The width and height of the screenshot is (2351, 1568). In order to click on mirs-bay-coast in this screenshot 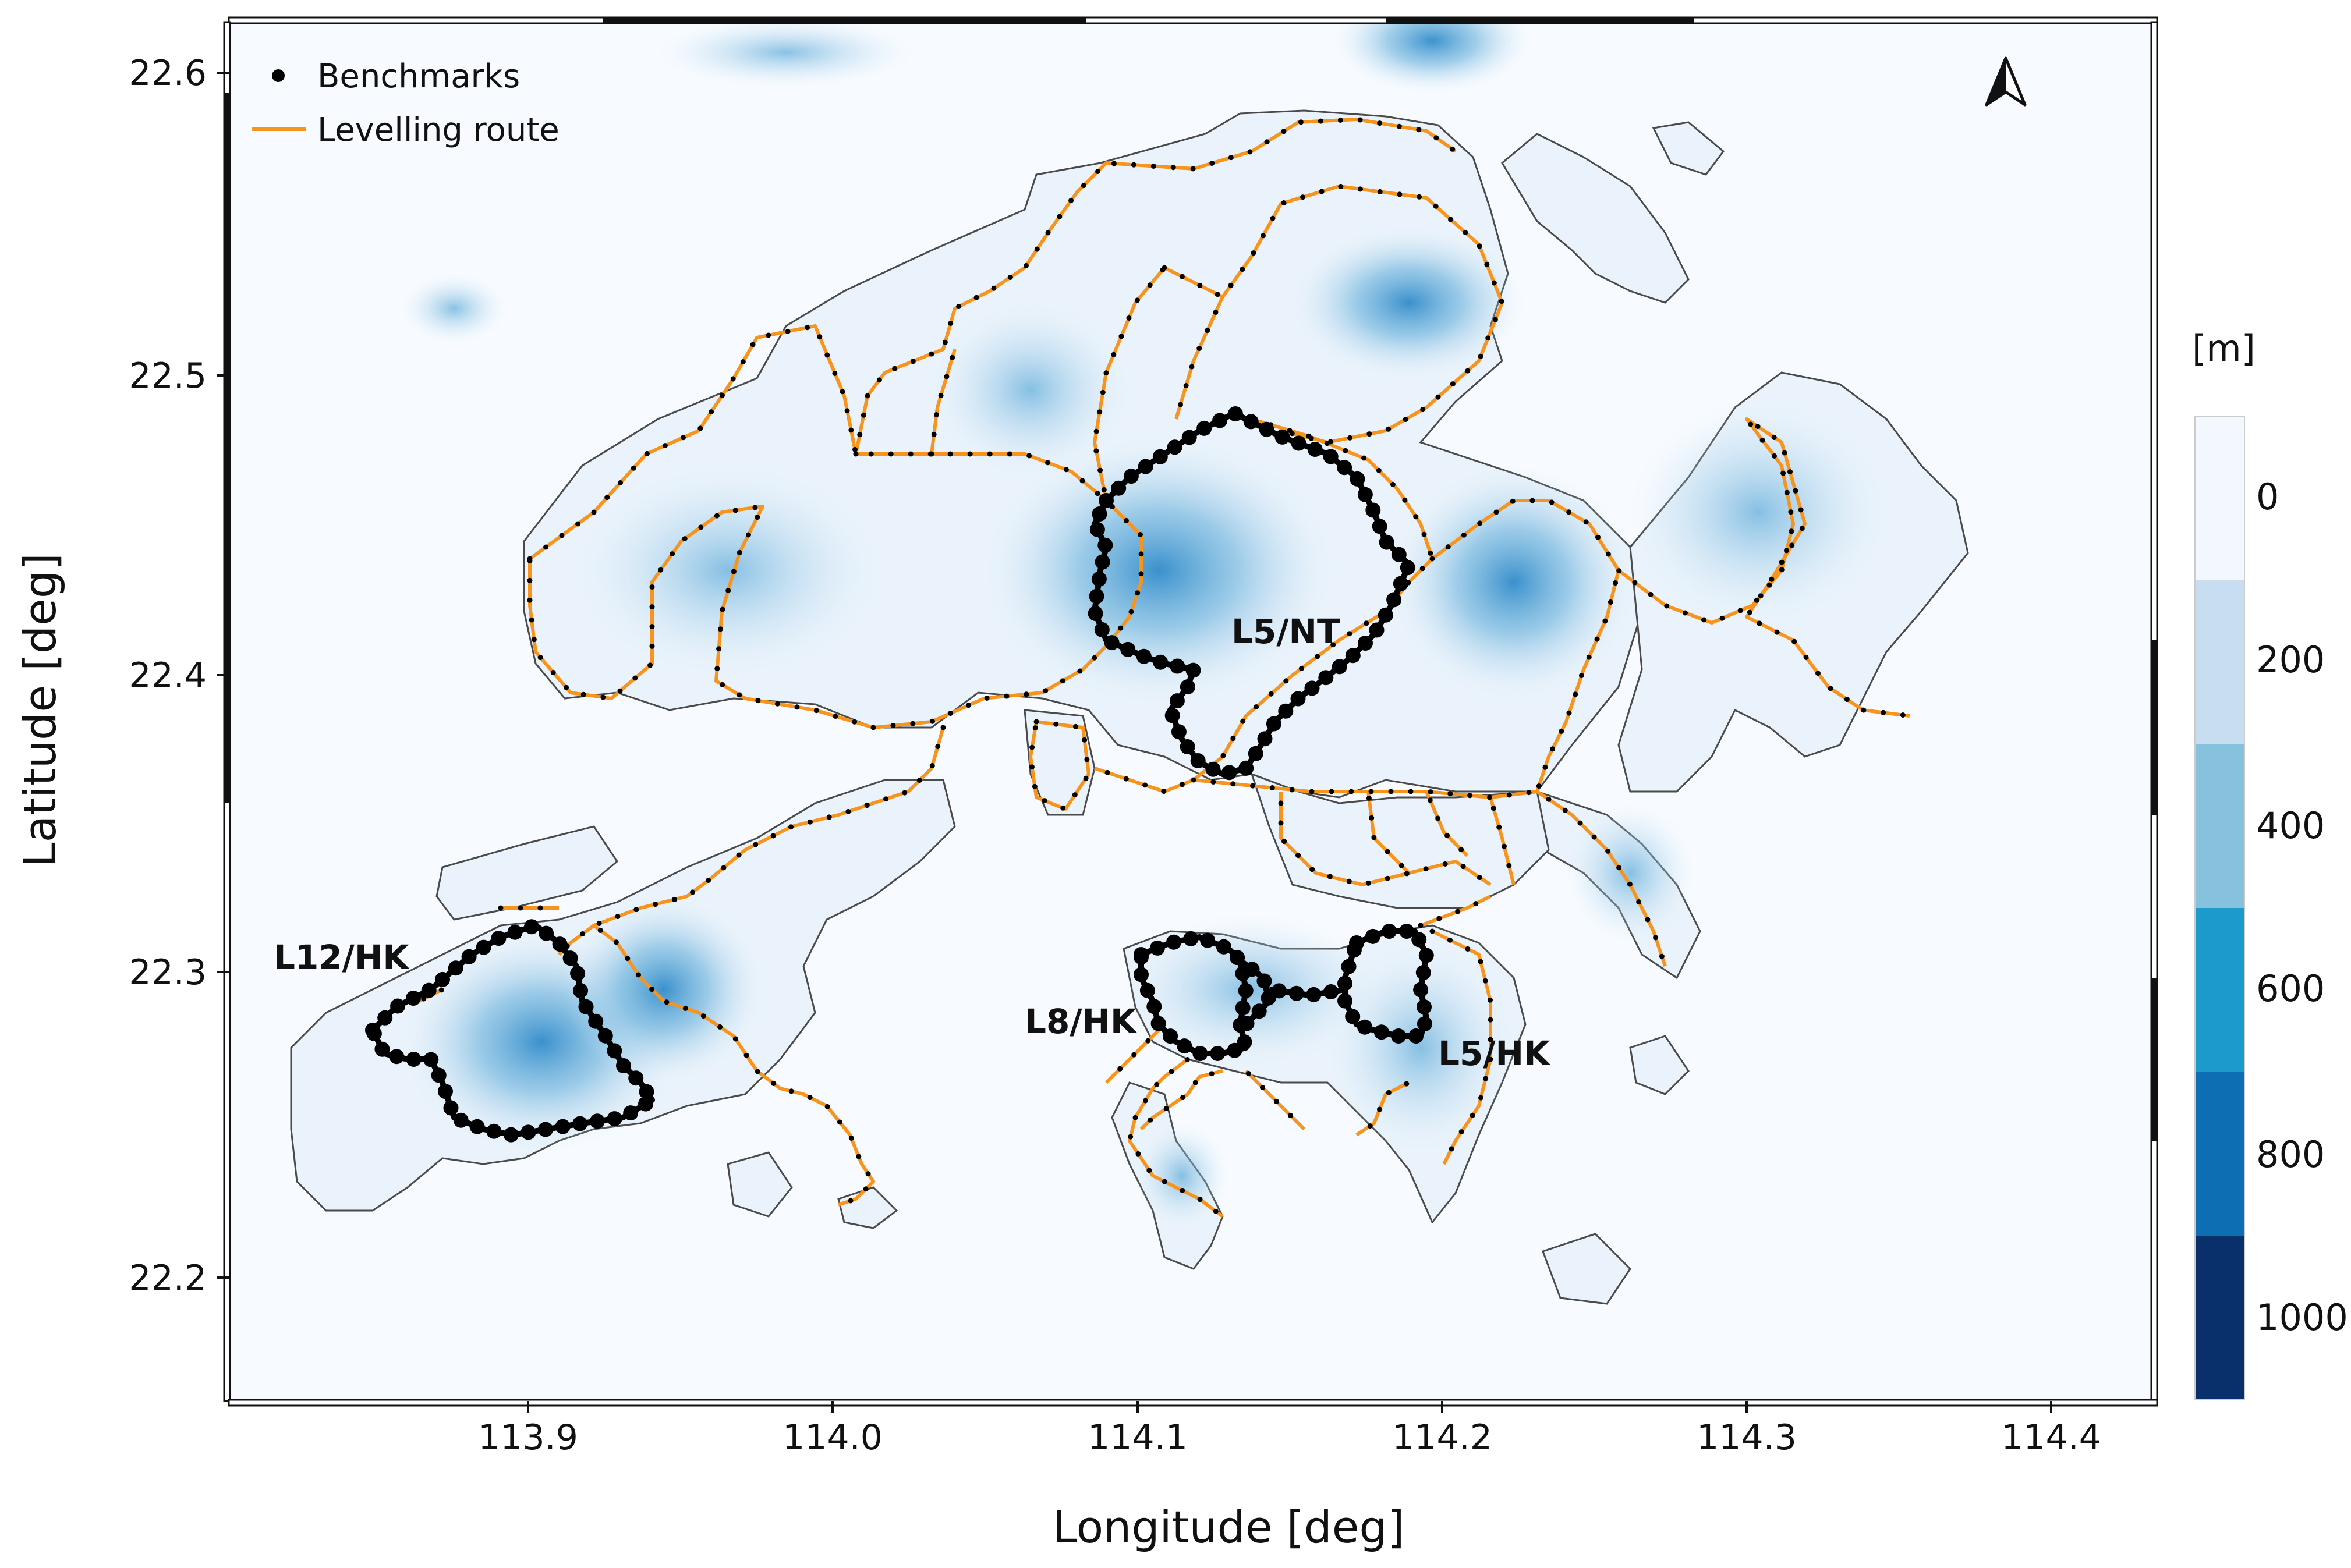, I will do `click(1596, 218)`.